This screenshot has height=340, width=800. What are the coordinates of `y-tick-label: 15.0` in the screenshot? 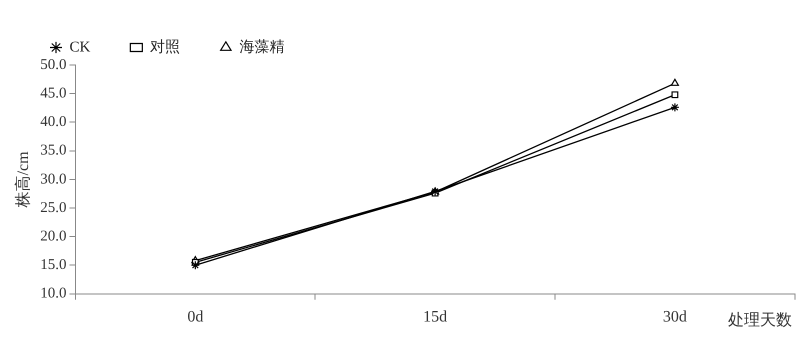 It's located at (53, 265).